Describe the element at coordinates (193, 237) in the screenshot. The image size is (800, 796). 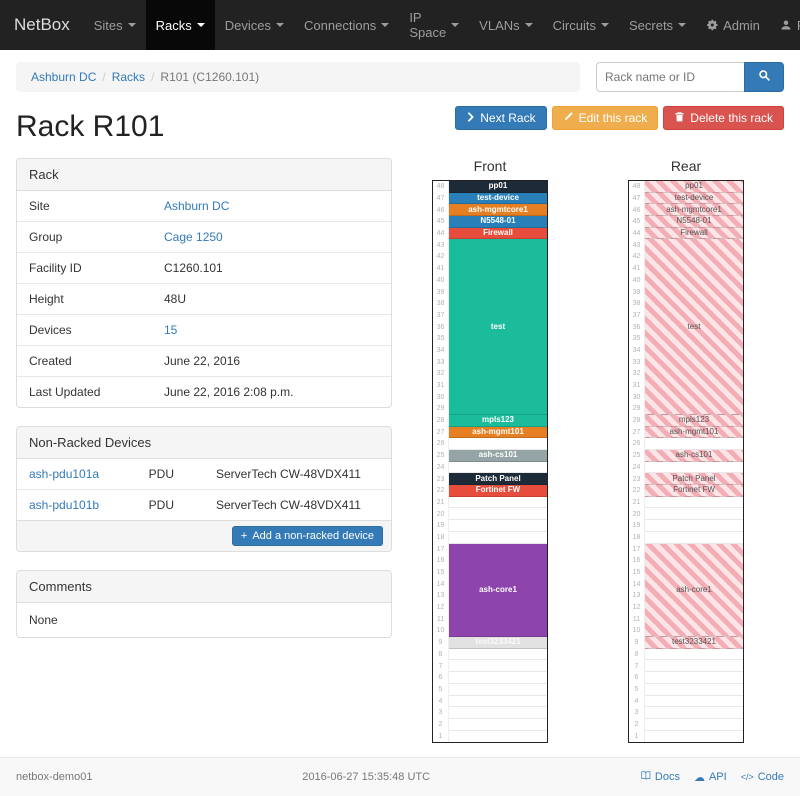
I see `field-value-link: Cage 1250` at that location.